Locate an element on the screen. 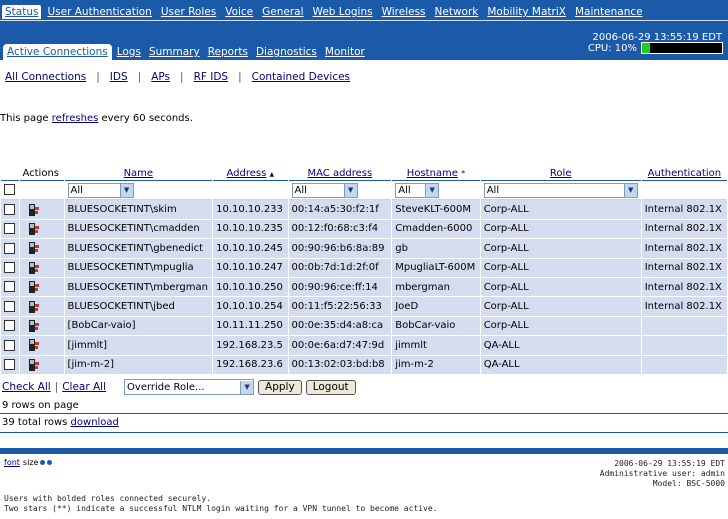 This screenshot has width=728, height=519. cell-name: BLUESOCKETINT\mbergman is located at coordinates (138, 287).